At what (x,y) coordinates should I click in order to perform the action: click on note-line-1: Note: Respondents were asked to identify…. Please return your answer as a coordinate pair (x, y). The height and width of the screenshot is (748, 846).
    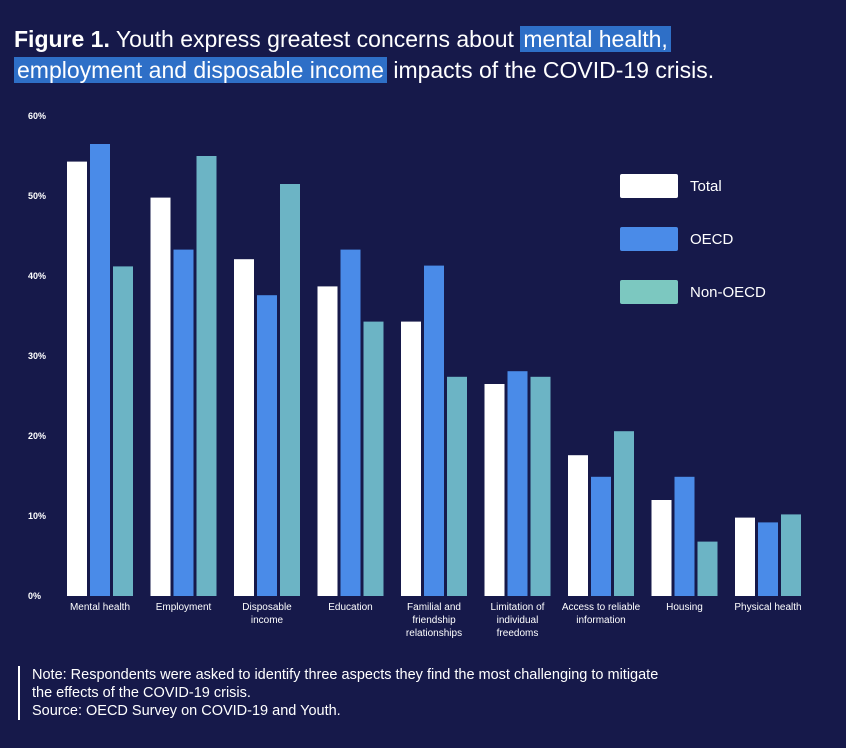
    Looking at the image, I should click on (345, 675).